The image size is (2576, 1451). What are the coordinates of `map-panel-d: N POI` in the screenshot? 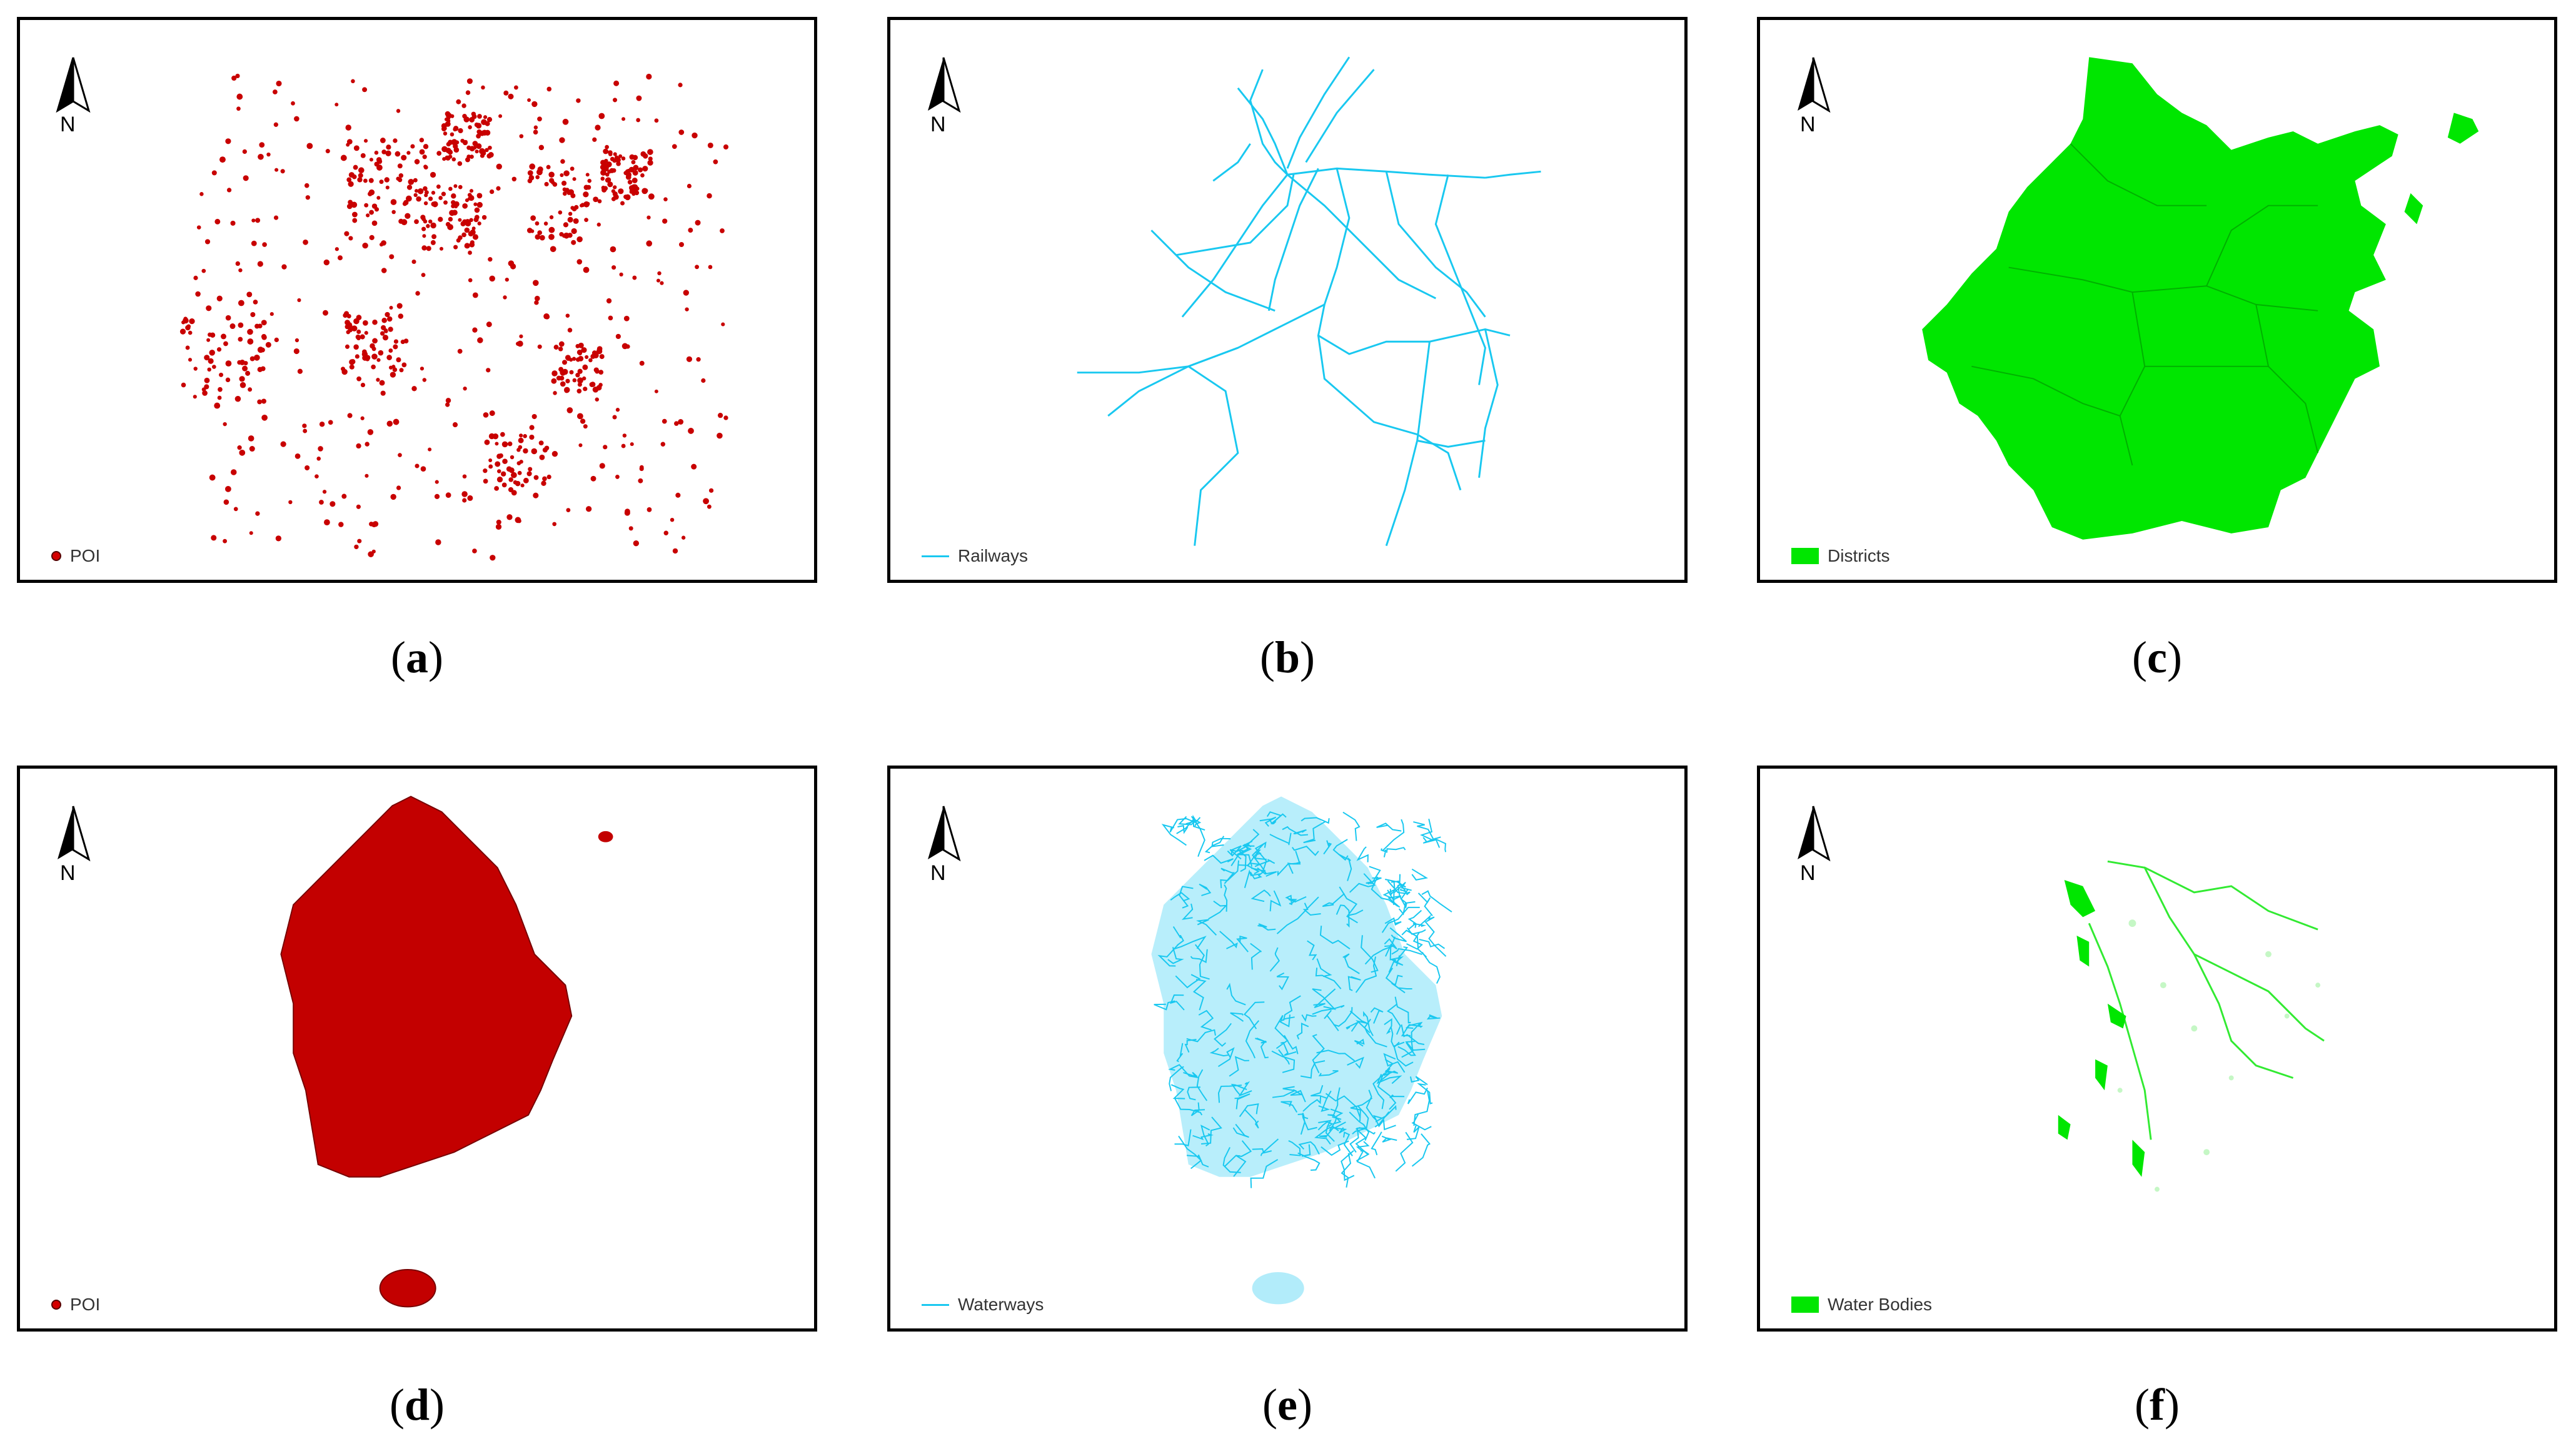 It's located at (417, 1049).